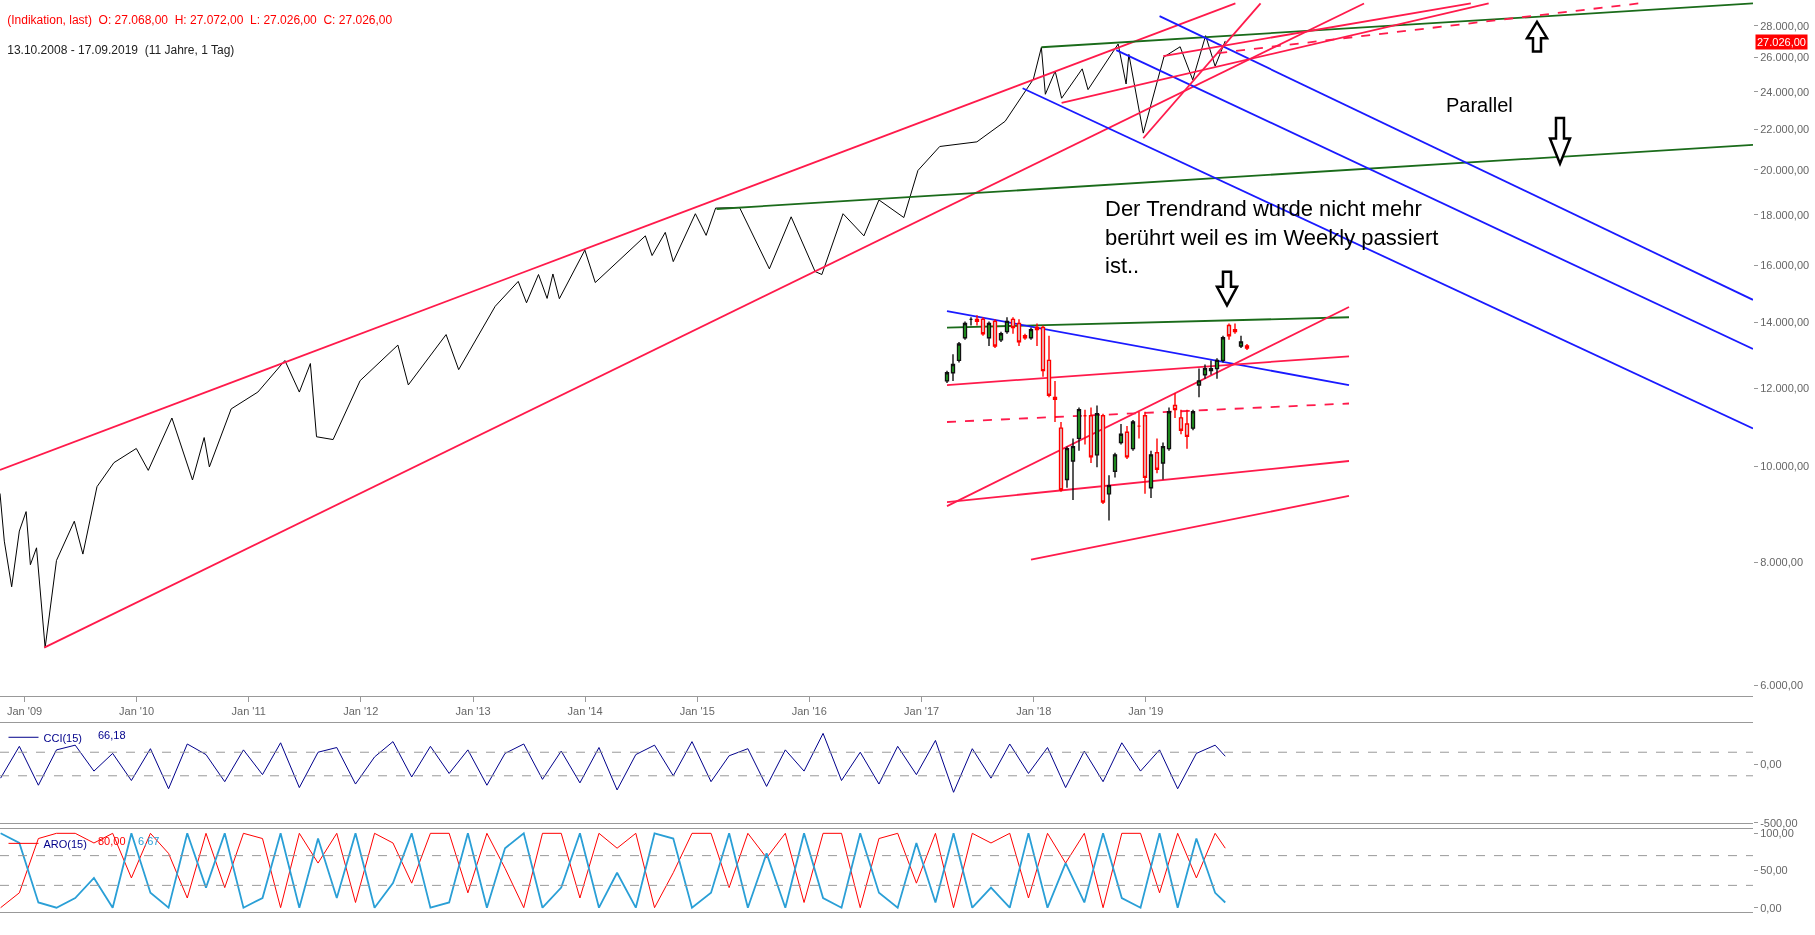 The image size is (1815, 935). I want to click on x-tick-label: Jan '19, so click(1146, 711).